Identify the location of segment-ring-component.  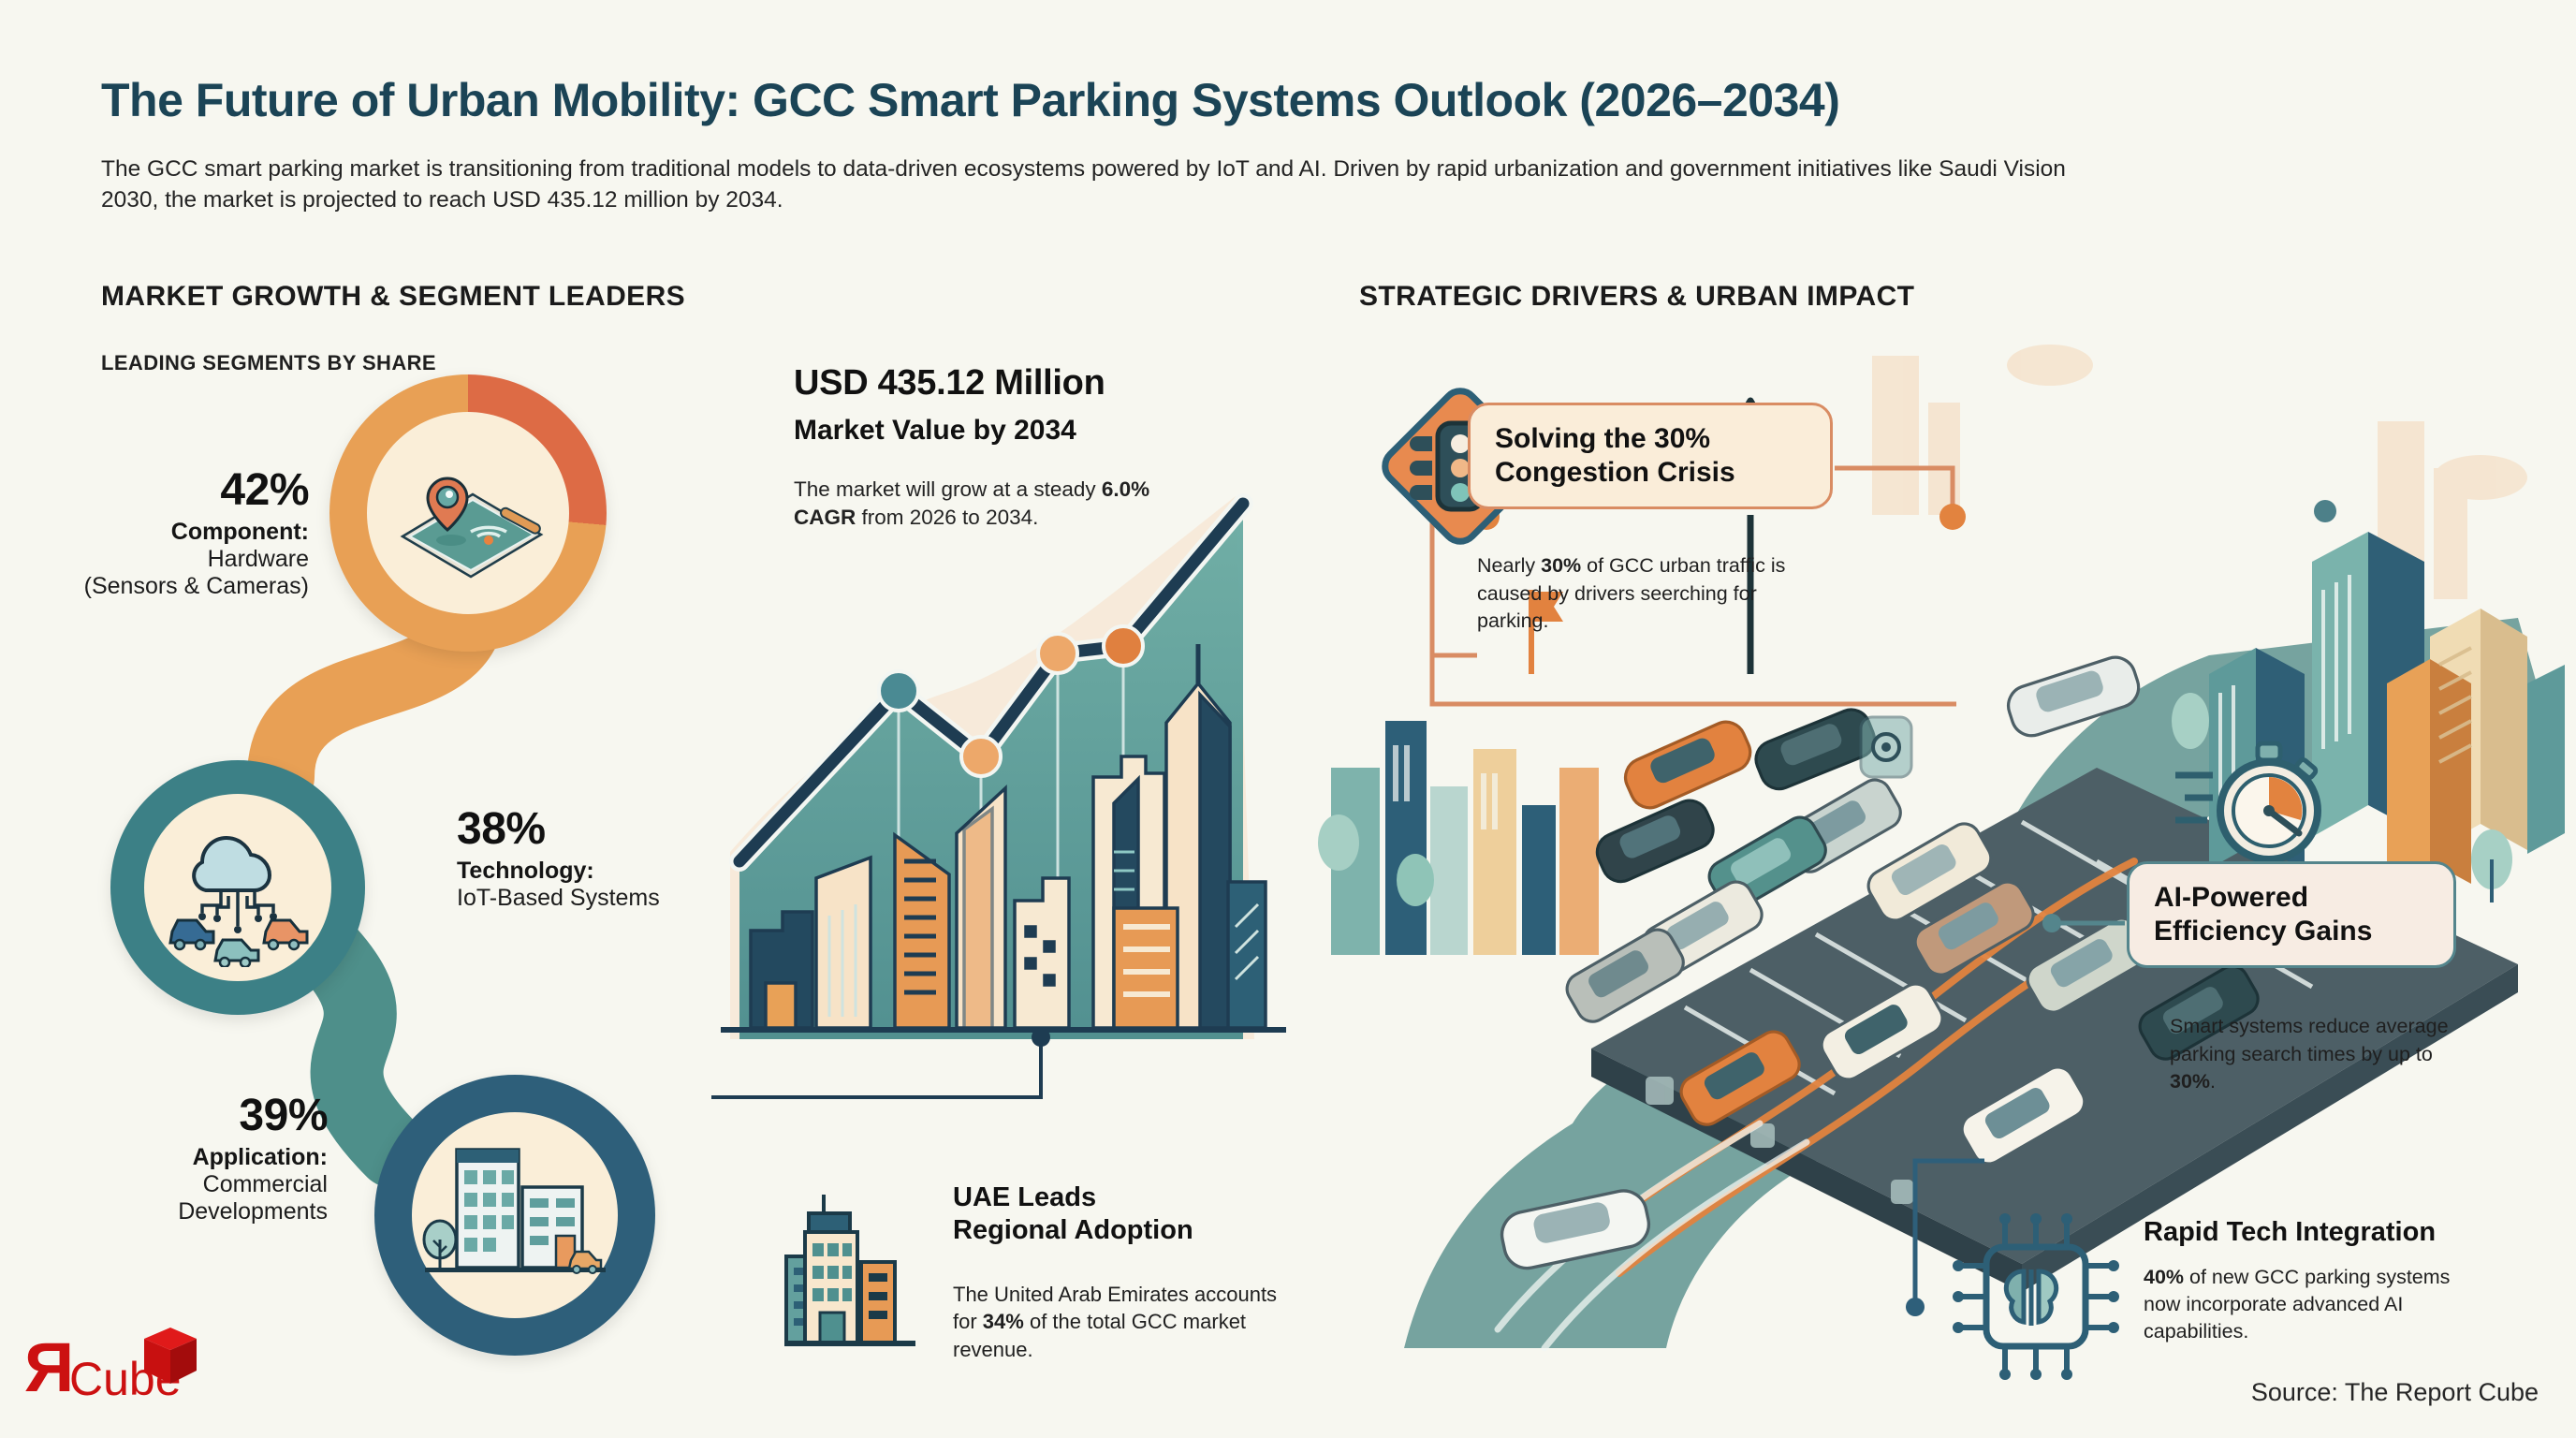
(468, 513).